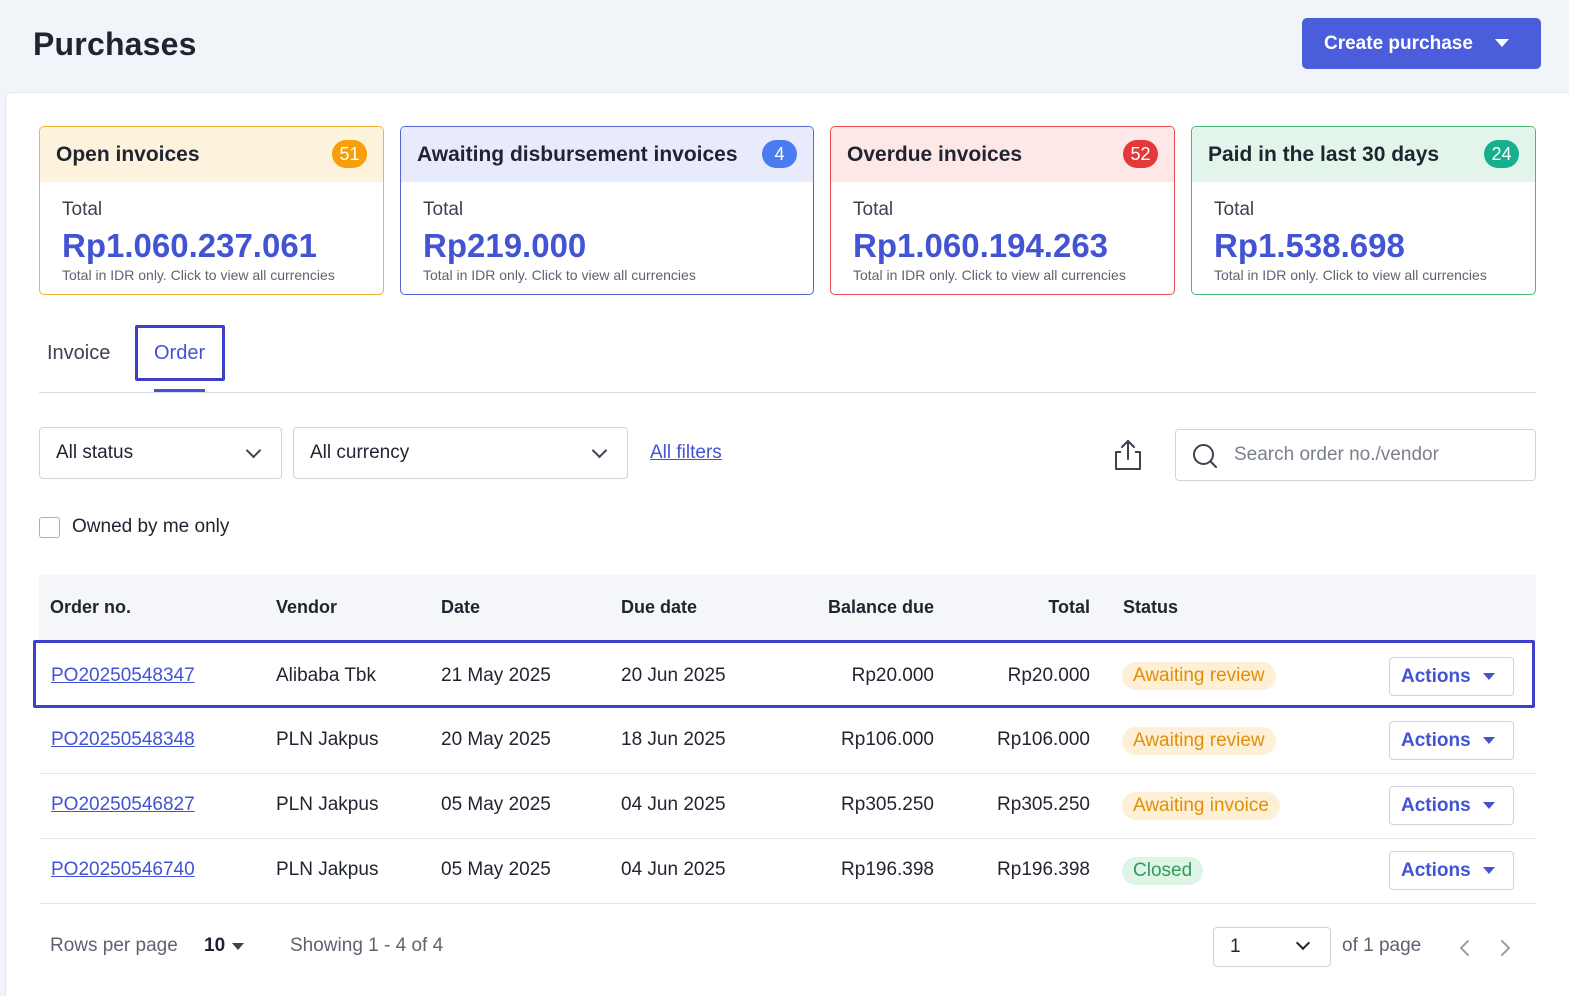 This screenshot has height=996, width=1569. I want to click on due-date-cell: 20 Jun 2025, so click(673, 675).